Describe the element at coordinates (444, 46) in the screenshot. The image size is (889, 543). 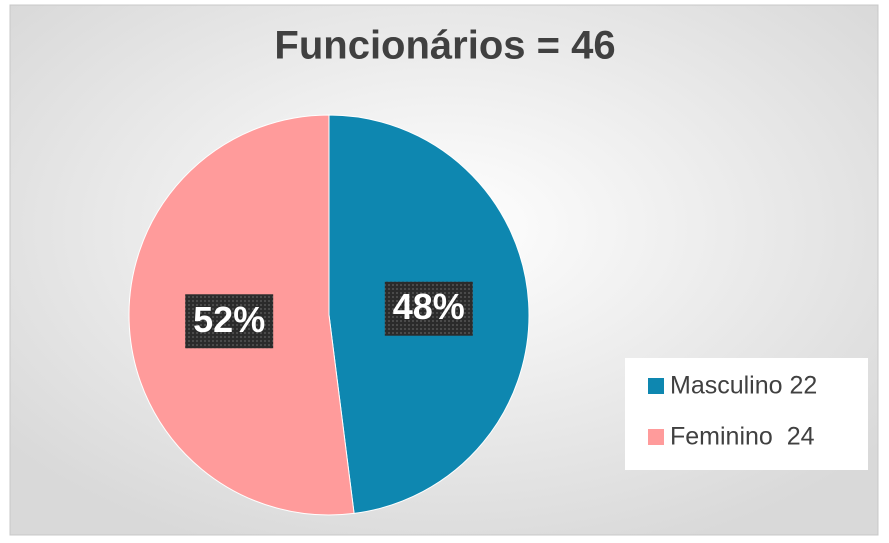
I see `chart-title: Funcionários = 46` at that location.